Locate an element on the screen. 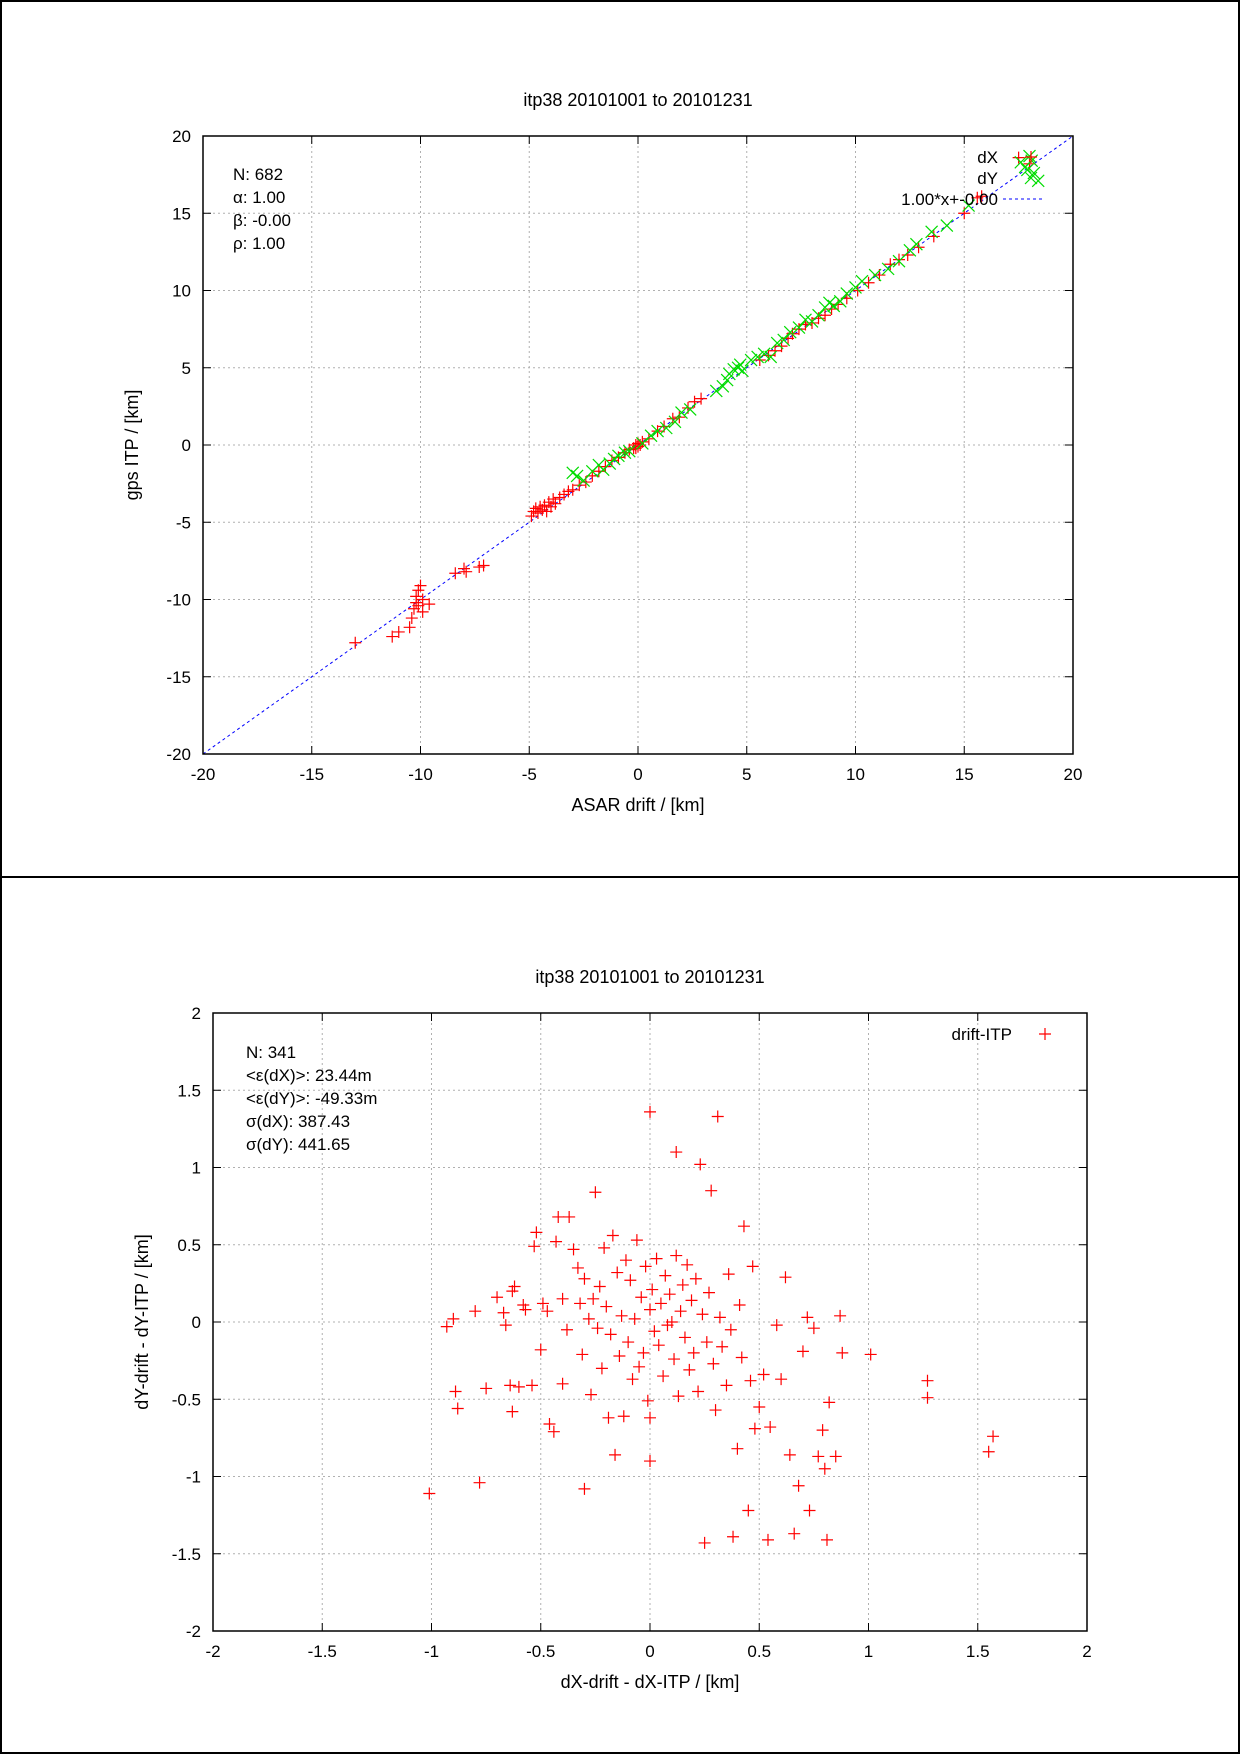 Image resolution: width=1240 pixels, height=1759 pixels. y-tick-label: 2 is located at coordinates (196, 1013).